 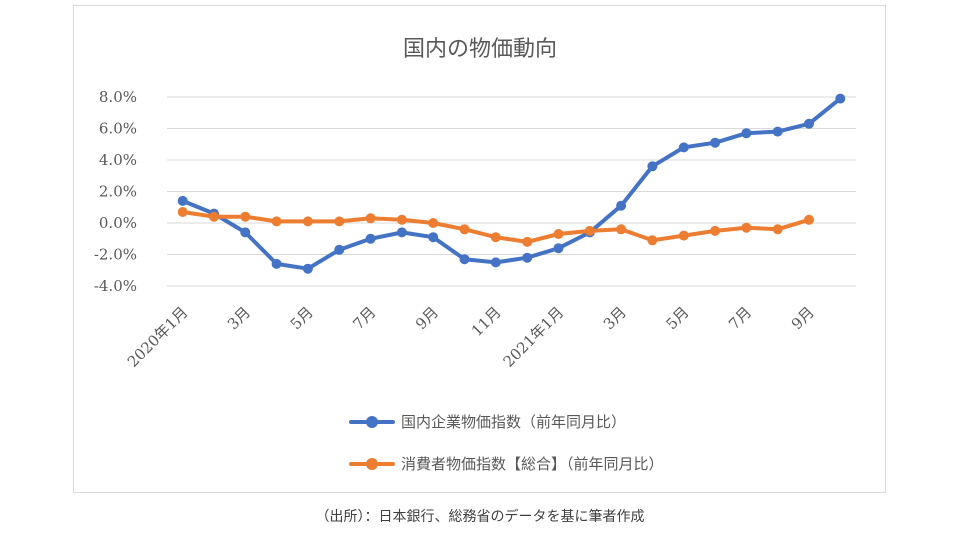 What do you see at coordinates (372, 421) in the screenshot?
I see `legend-swatch-blue` at bounding box center [372, 421].